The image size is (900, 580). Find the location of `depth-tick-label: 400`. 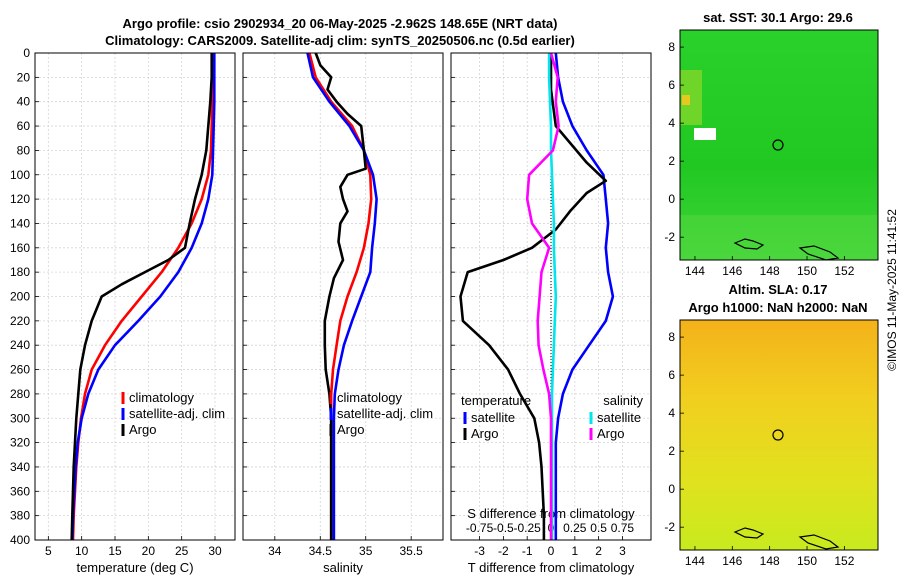

depth-tick-label: 400 is located at coordinates (20, 540).